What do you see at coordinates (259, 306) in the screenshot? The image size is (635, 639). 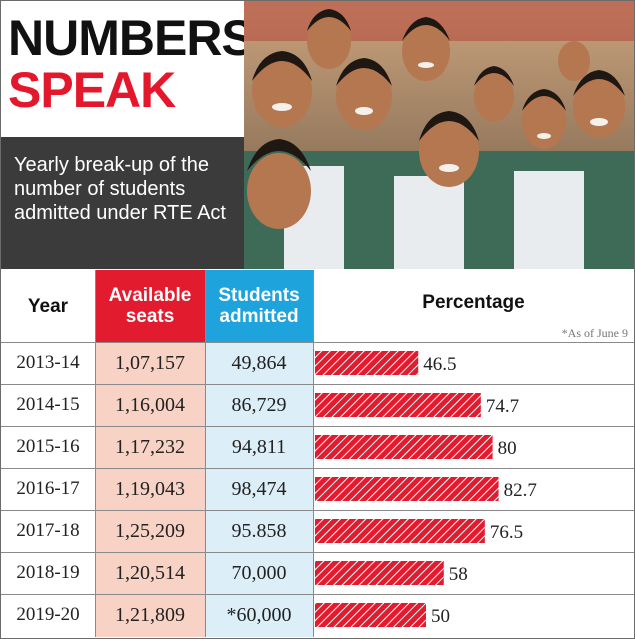 I see `students-admitted-header: Students admitted` at bounding box center [259, 306].